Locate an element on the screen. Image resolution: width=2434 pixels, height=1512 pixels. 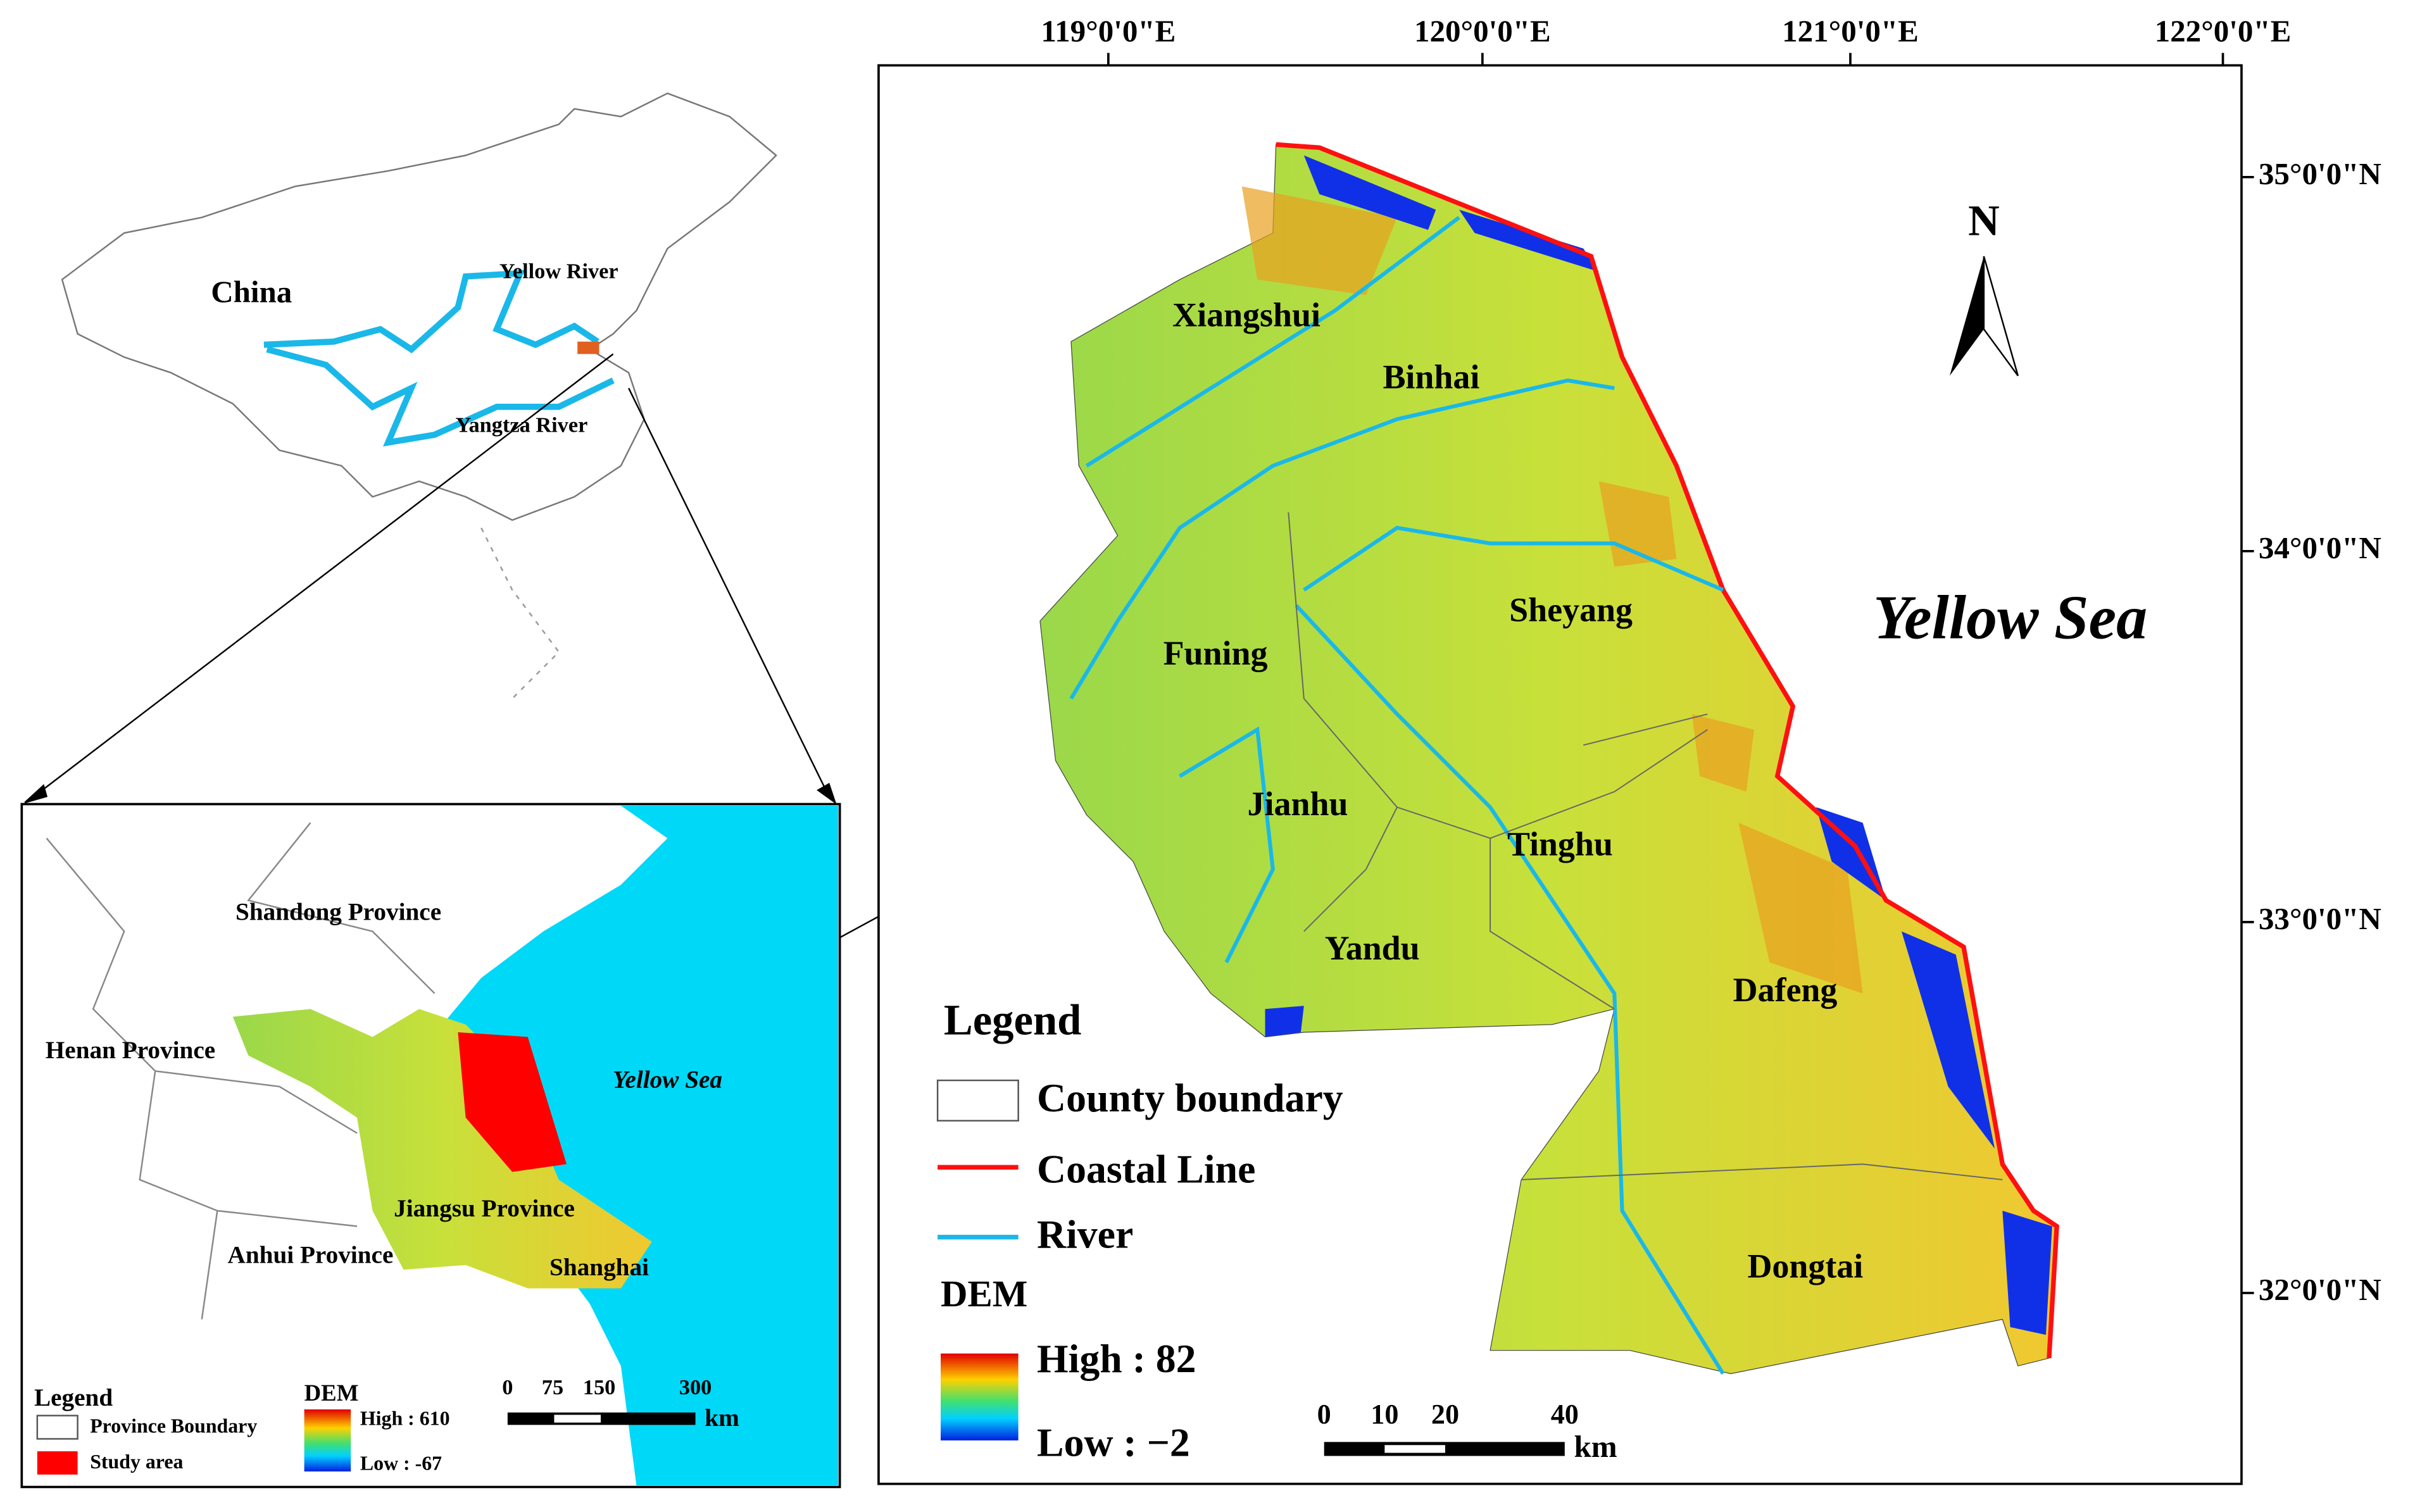
study-region-dem is located at coordinates (442, 1149).